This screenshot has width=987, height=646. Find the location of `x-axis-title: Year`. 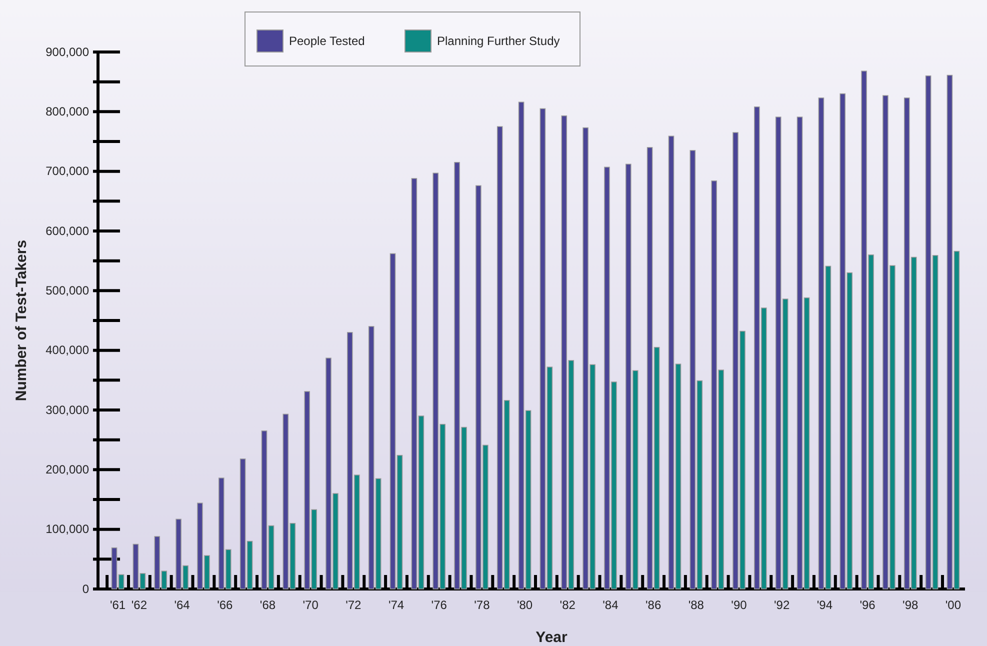

x-axis-title: Year is located at coordinates (552, 637).